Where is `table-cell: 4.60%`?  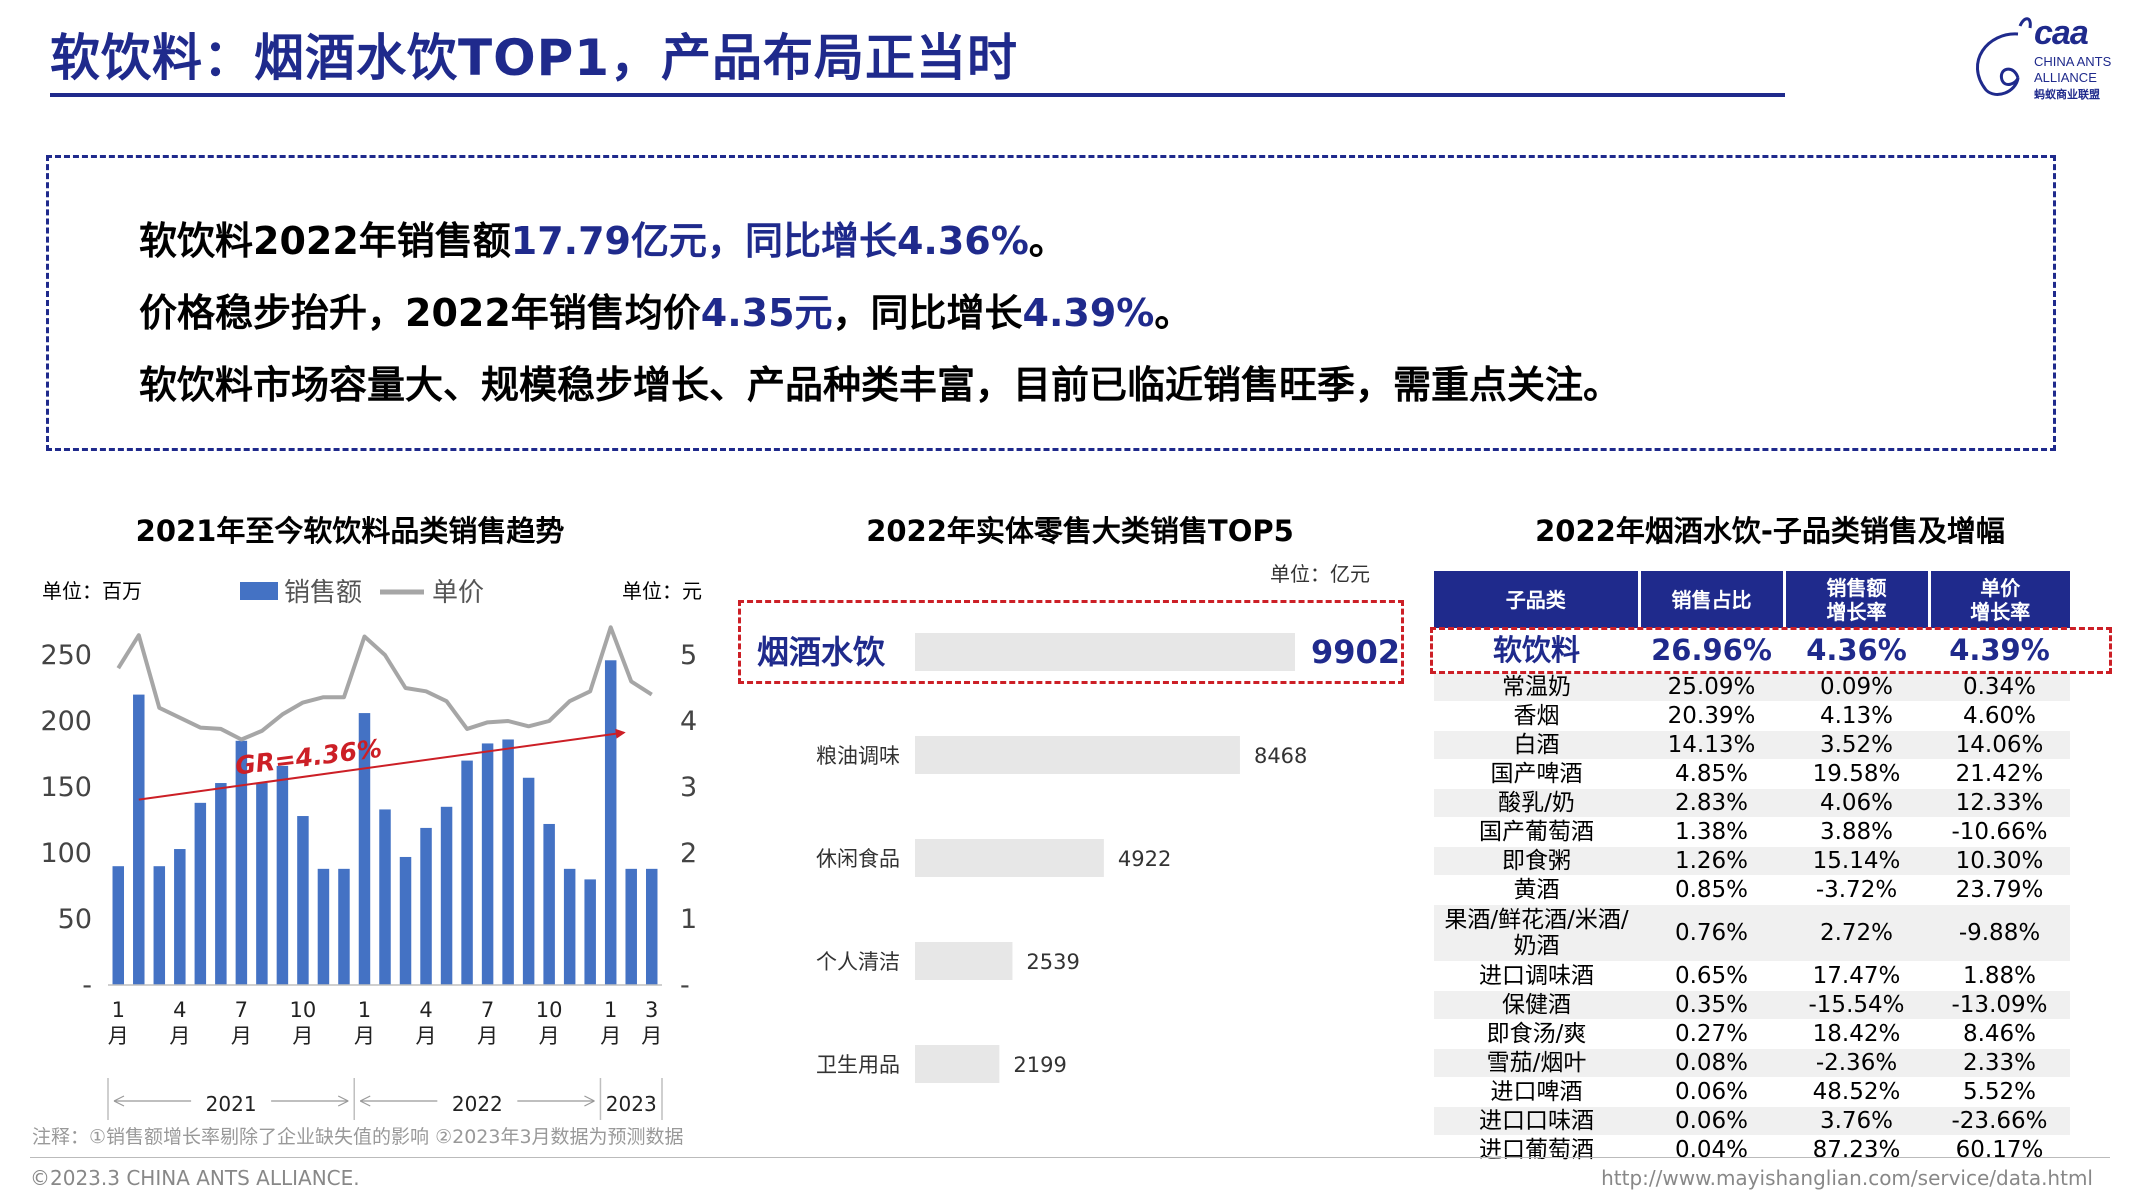 table-cell: 4.60% is located at coordinates (1999, 716).